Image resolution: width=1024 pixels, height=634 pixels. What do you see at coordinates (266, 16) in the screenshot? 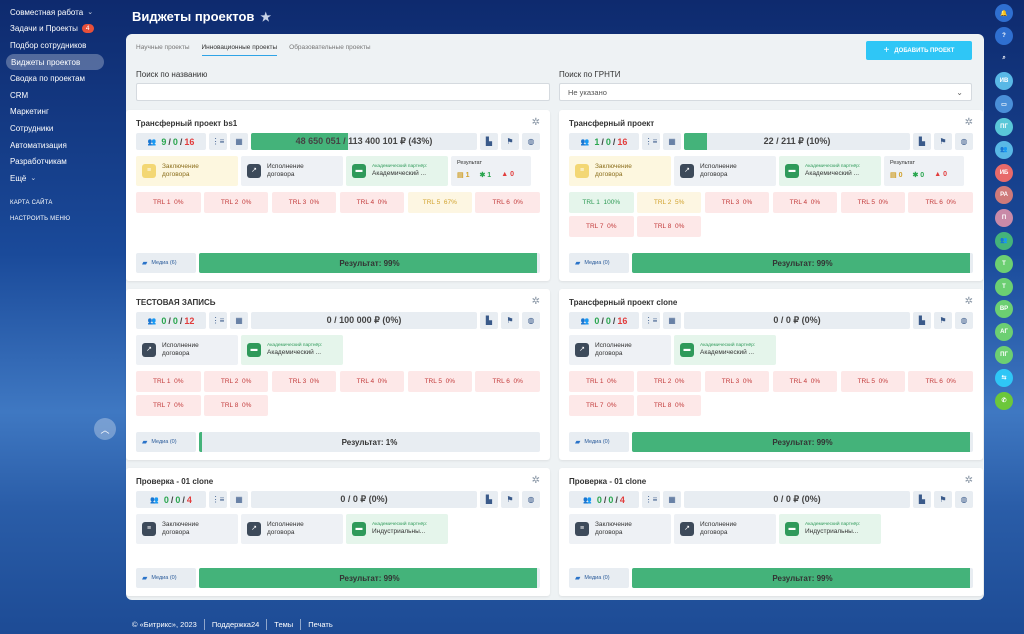
I see `star-icon: ★` at bounding box center [266, 16].